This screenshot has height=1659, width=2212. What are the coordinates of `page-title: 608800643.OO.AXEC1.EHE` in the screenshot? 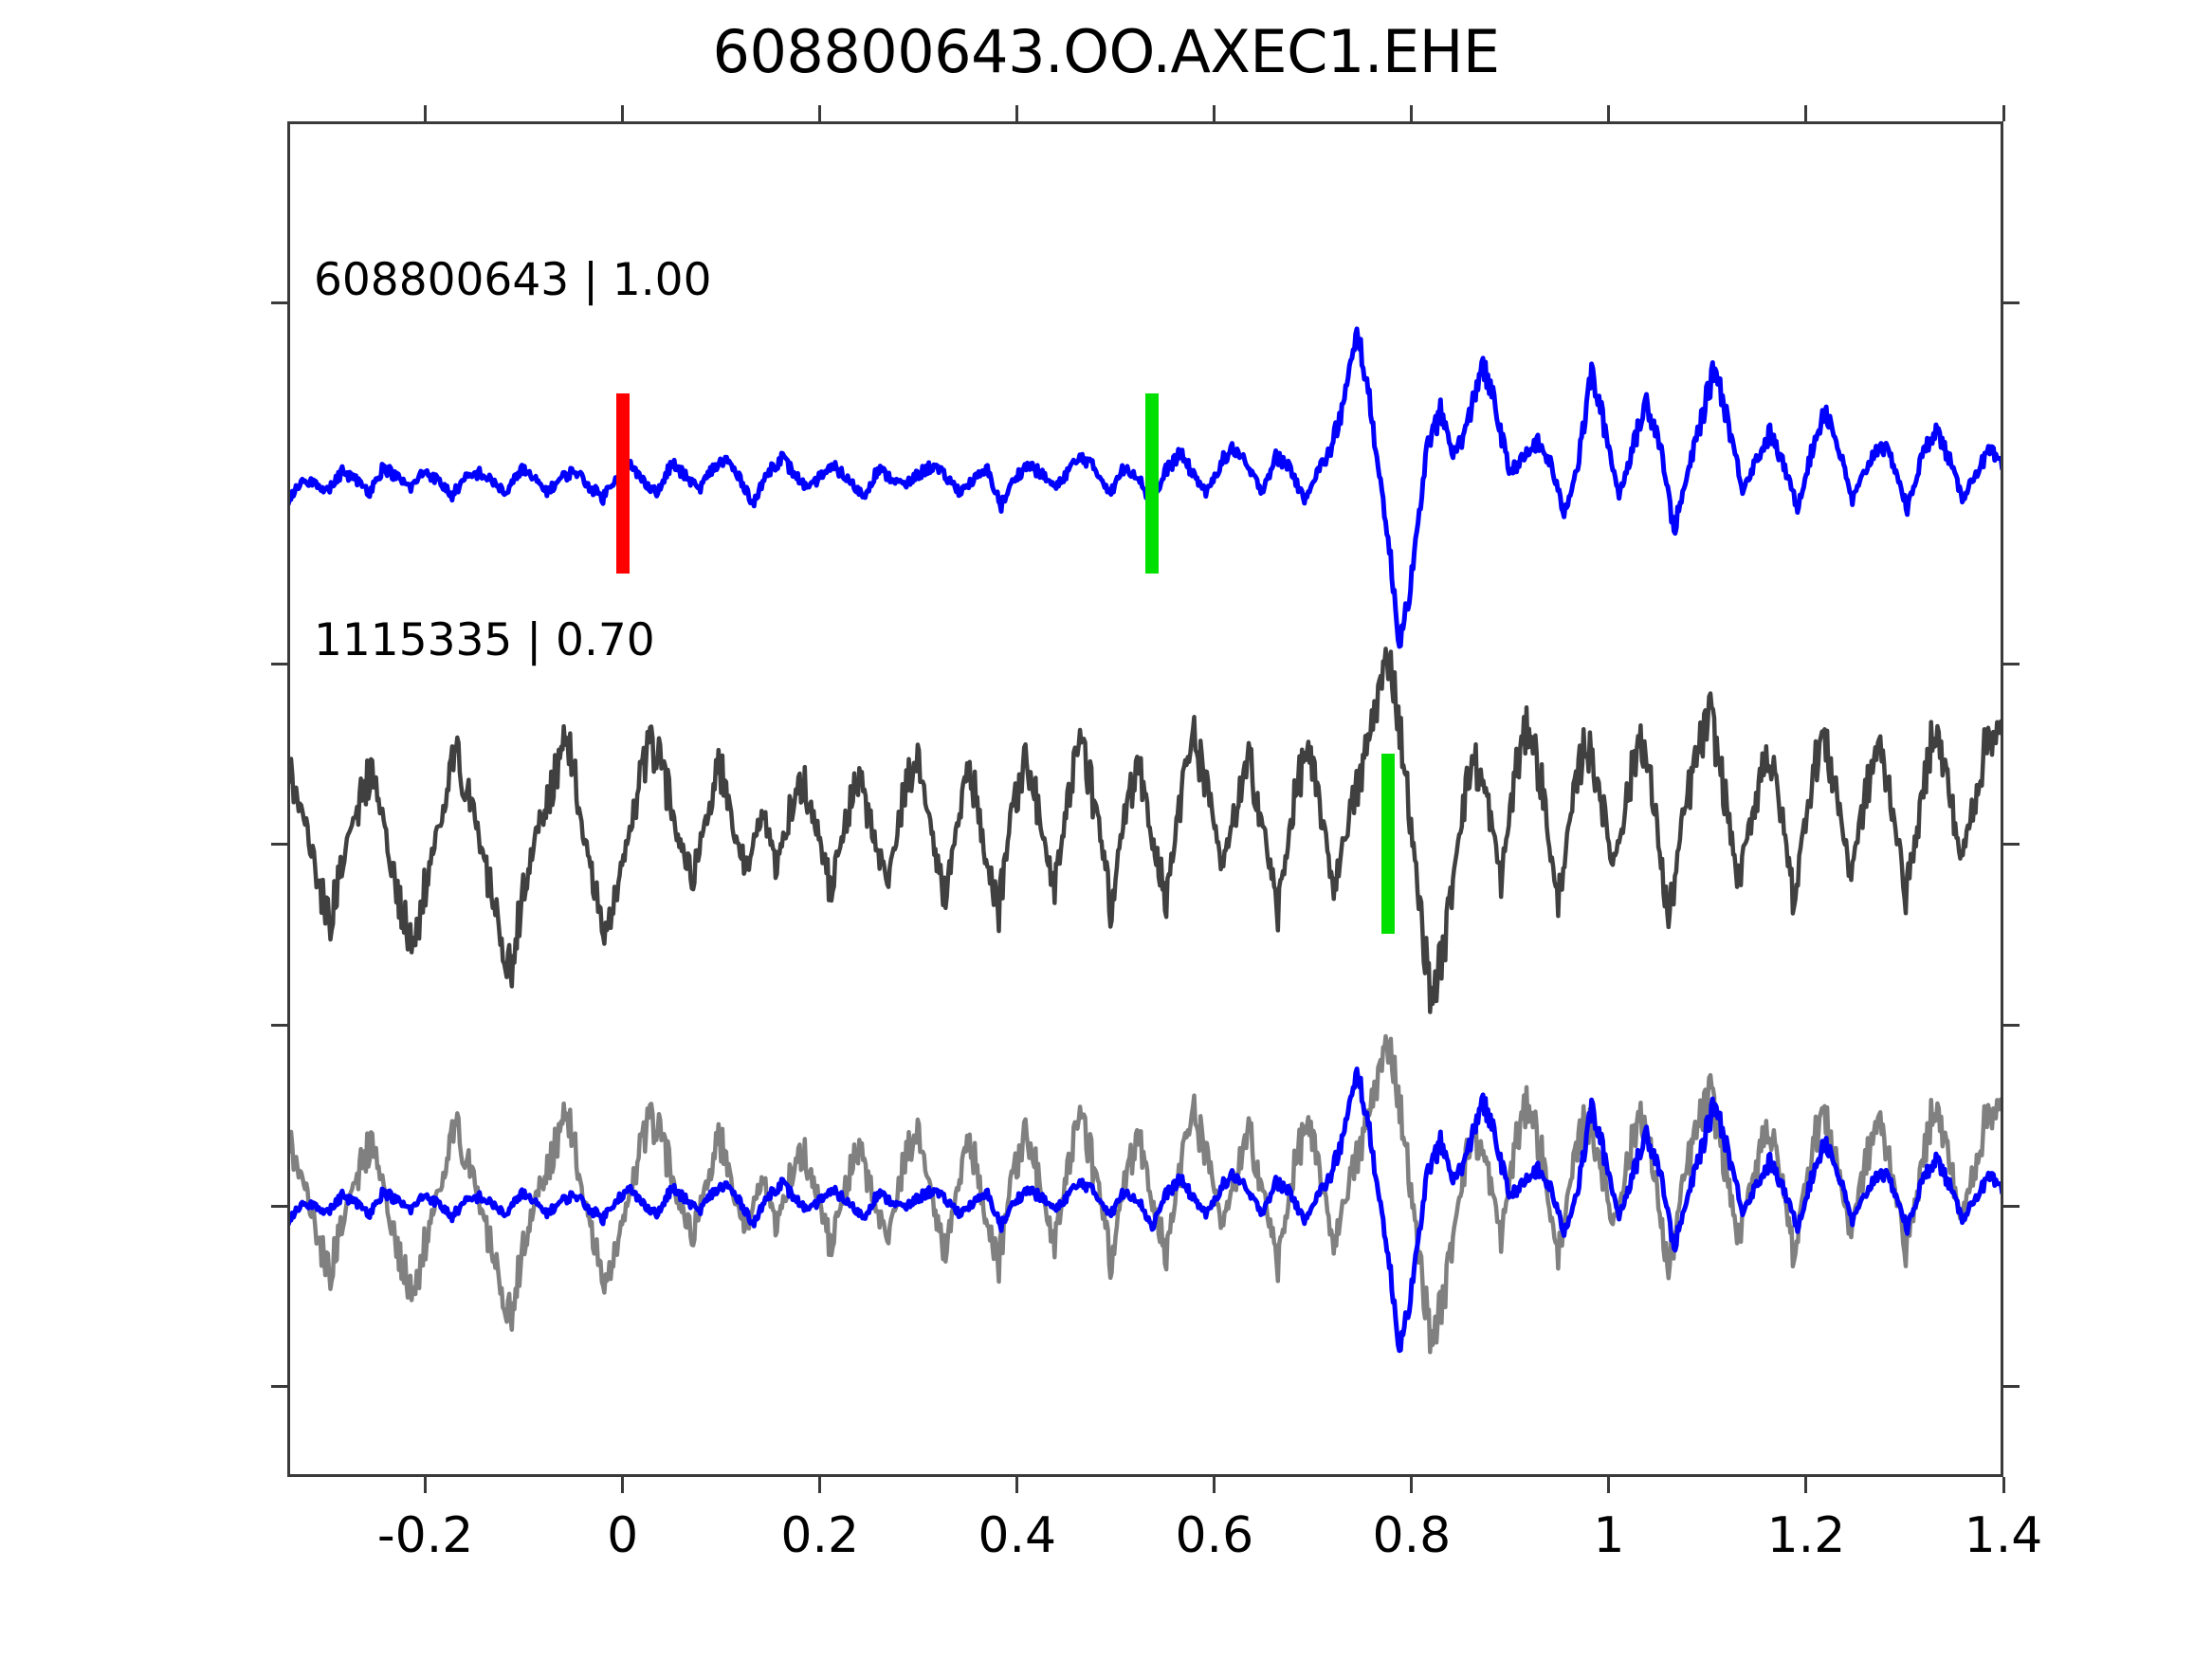 It's located at (1106, 51).